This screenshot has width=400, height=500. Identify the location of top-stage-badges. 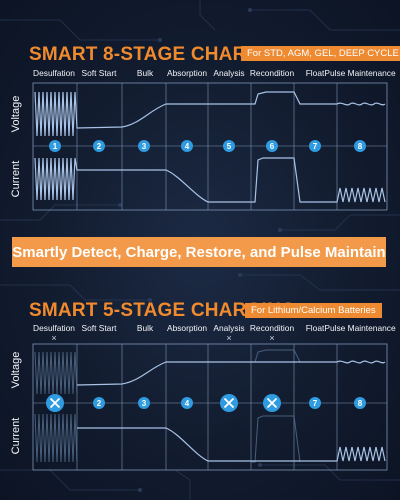
(207, 146).